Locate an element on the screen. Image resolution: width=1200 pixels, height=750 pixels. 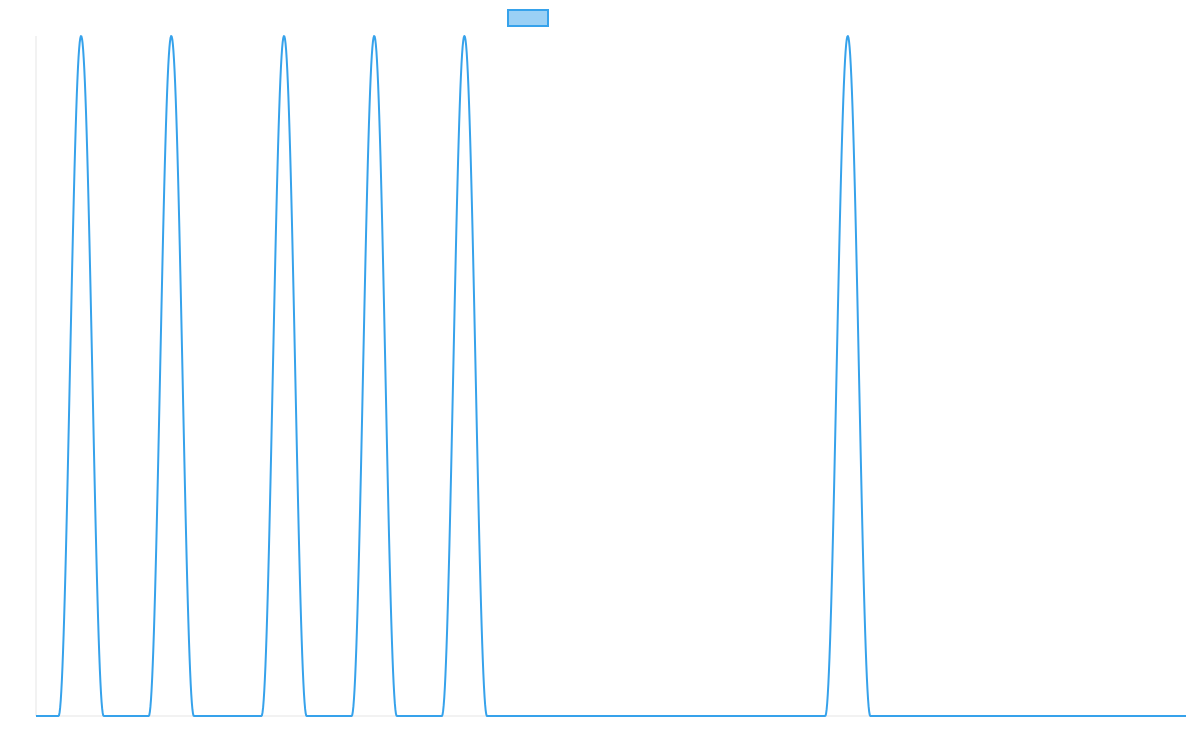
legend is located at coordinates (528, 18).